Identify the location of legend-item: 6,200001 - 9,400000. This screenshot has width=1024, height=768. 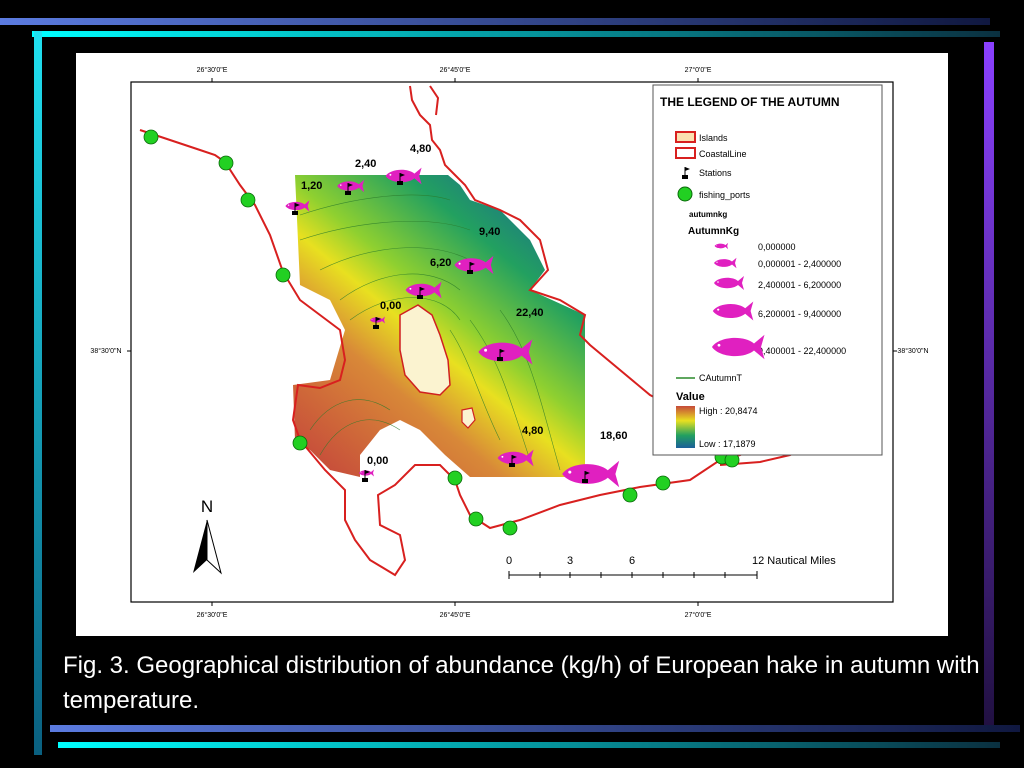
(799, 314).